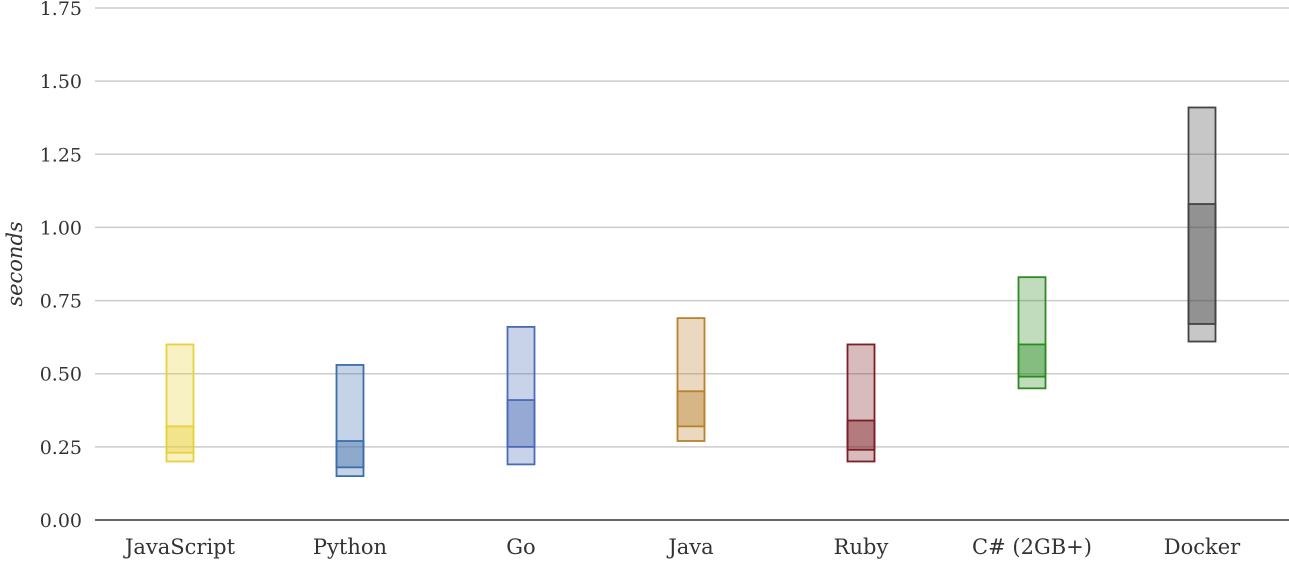 The height and width of the screenshot is (561, 1289). Describe the element at coordinates (520, 547) in the screenshot. I see `x-category-label: Go` at that location.